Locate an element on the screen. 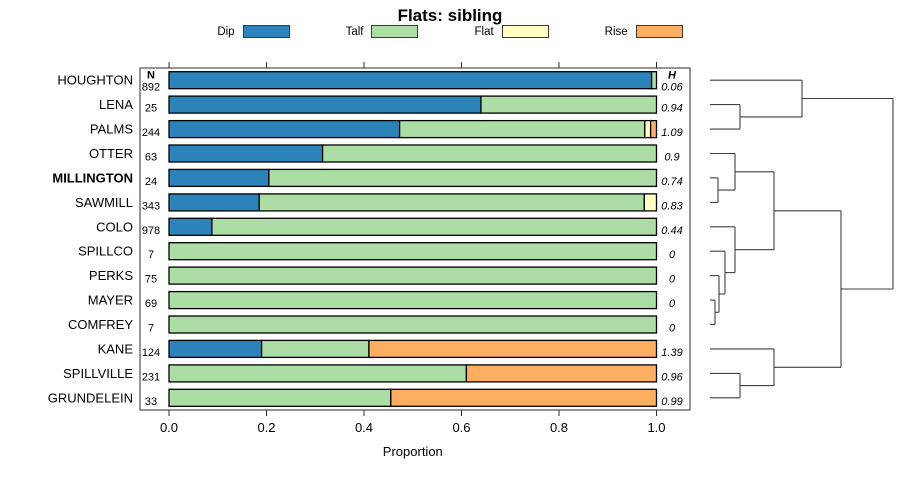  legend-item-flat: Flat is located at coordinates (511, 31).